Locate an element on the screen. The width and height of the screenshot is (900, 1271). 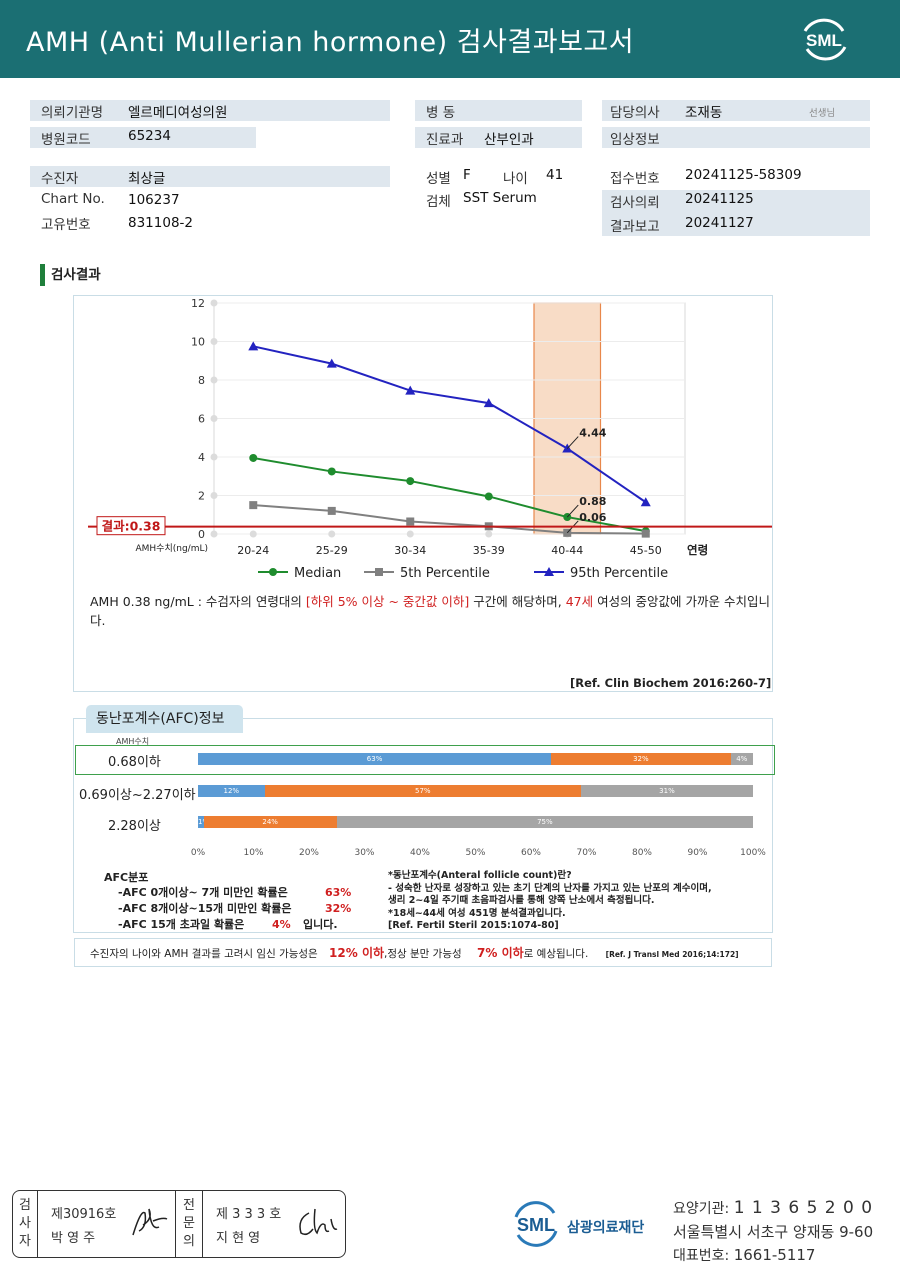
chart-no-label: Chart No. is located at coordinates (73, 199).